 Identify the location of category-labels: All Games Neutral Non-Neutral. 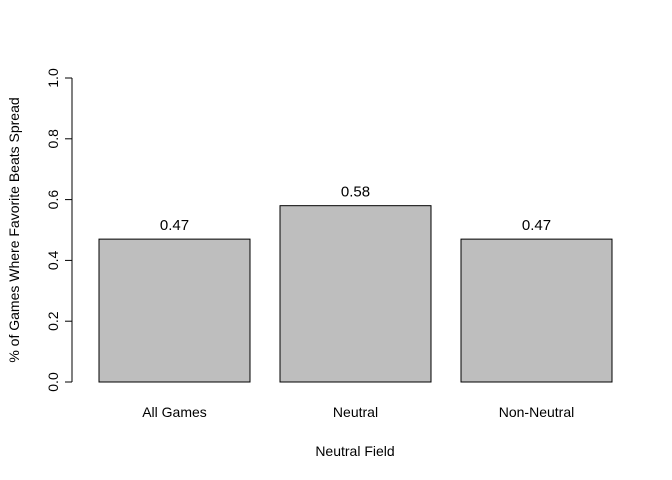
(358, 412).